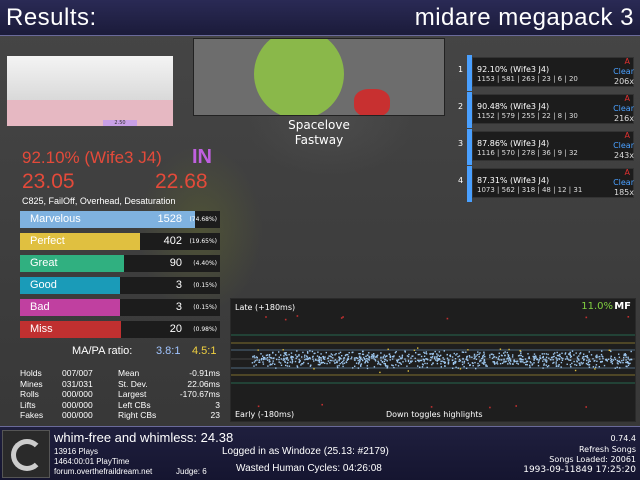 The height and width of the screenshot is (480, 640). What do you see at coordinates (175, 329) in the screenshot?
I see `judgment-count: 20` at bounding box center [175, 329].